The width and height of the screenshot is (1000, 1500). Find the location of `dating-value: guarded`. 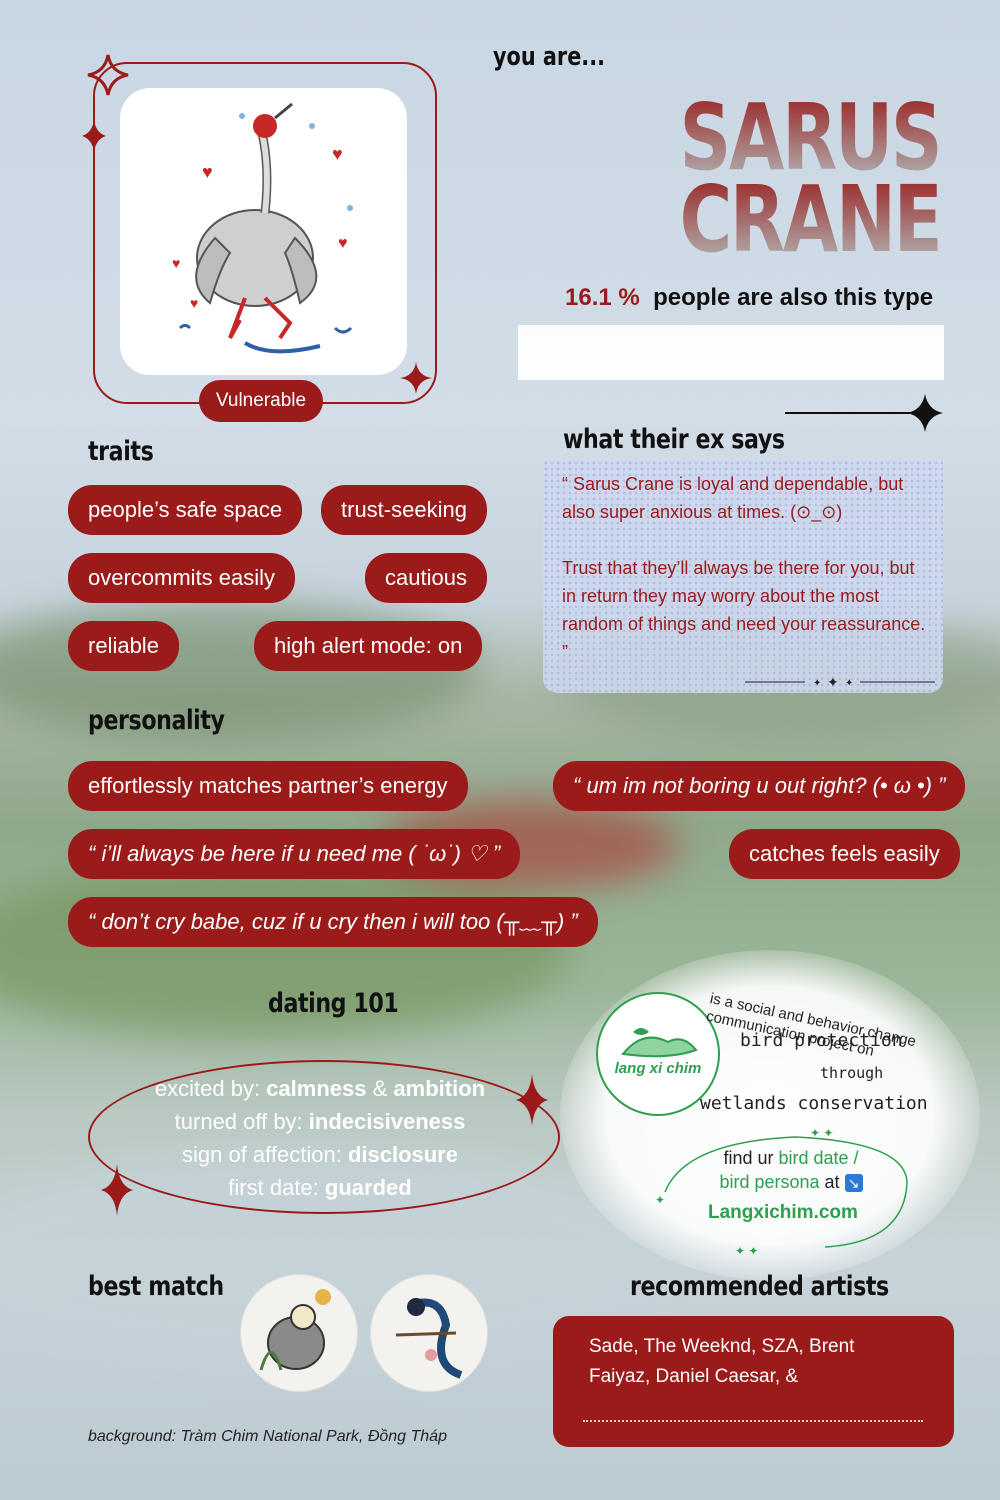

dating-value: guarded is located at coordinates (368, 1187).